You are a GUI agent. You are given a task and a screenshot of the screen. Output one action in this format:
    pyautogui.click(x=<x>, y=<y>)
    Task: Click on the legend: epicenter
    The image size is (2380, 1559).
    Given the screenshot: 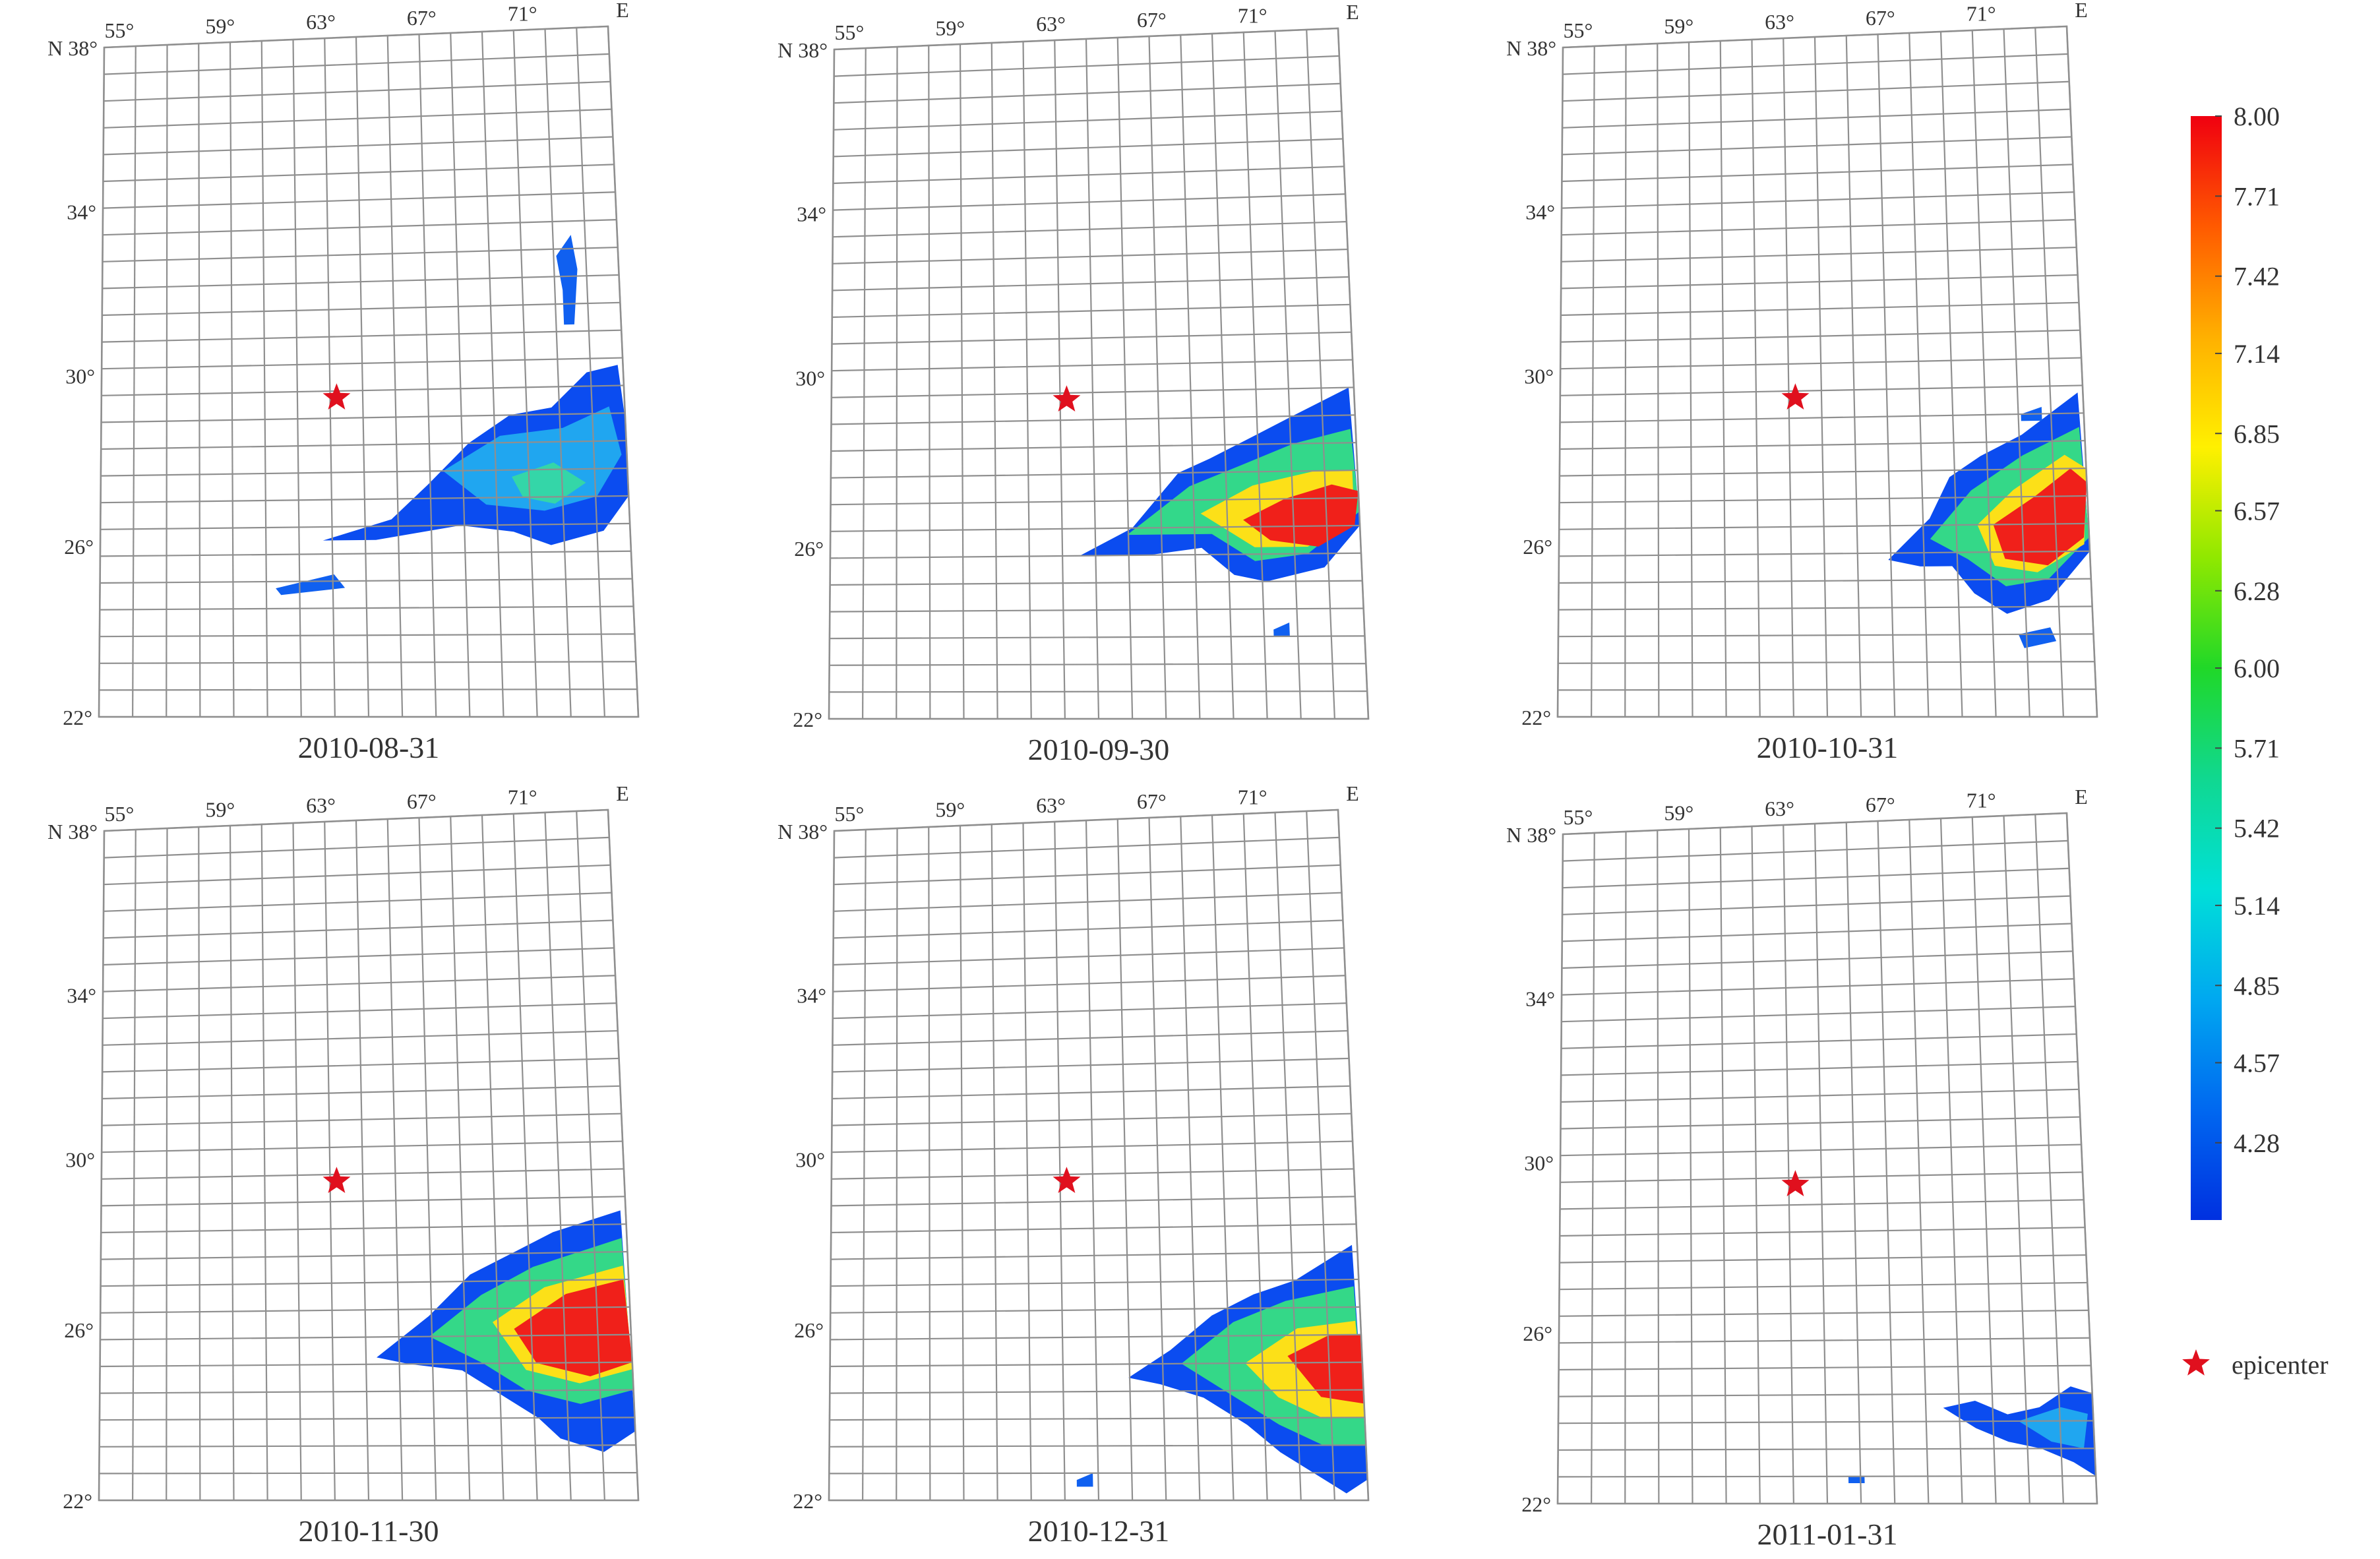 What is the action you would take?
    pyautogui.click(x=2255, y=1365)
    